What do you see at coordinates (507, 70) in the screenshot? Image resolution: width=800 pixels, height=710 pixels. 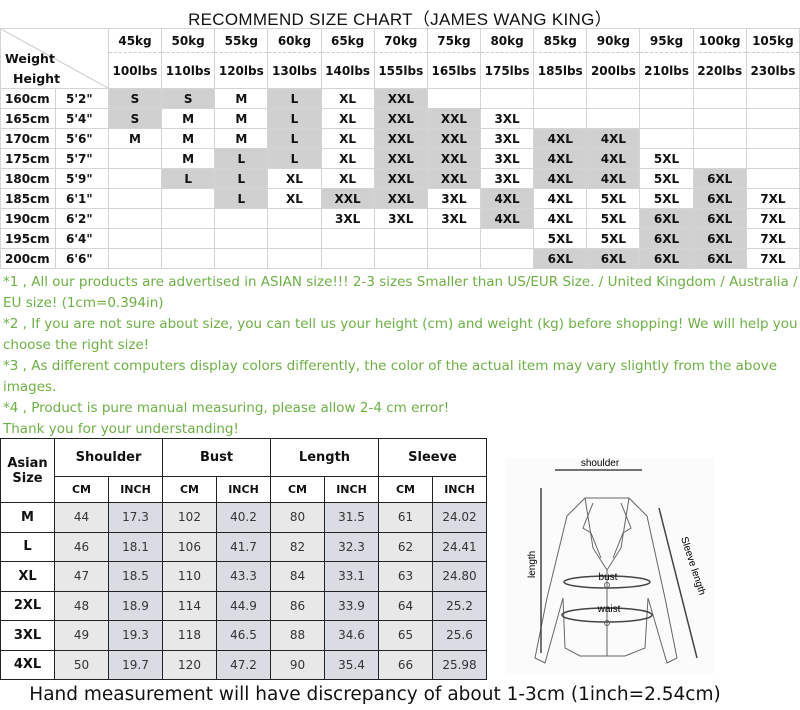 I see `lbs-header: 175lbs` at bounding box center [507, 70].